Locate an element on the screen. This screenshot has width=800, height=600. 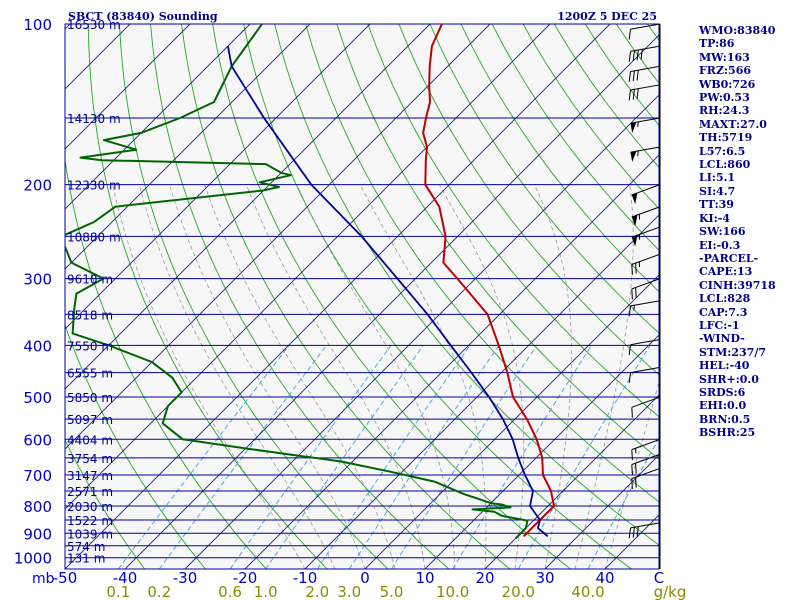
index-entry: SW:166 is located at coordinates (722, 232).